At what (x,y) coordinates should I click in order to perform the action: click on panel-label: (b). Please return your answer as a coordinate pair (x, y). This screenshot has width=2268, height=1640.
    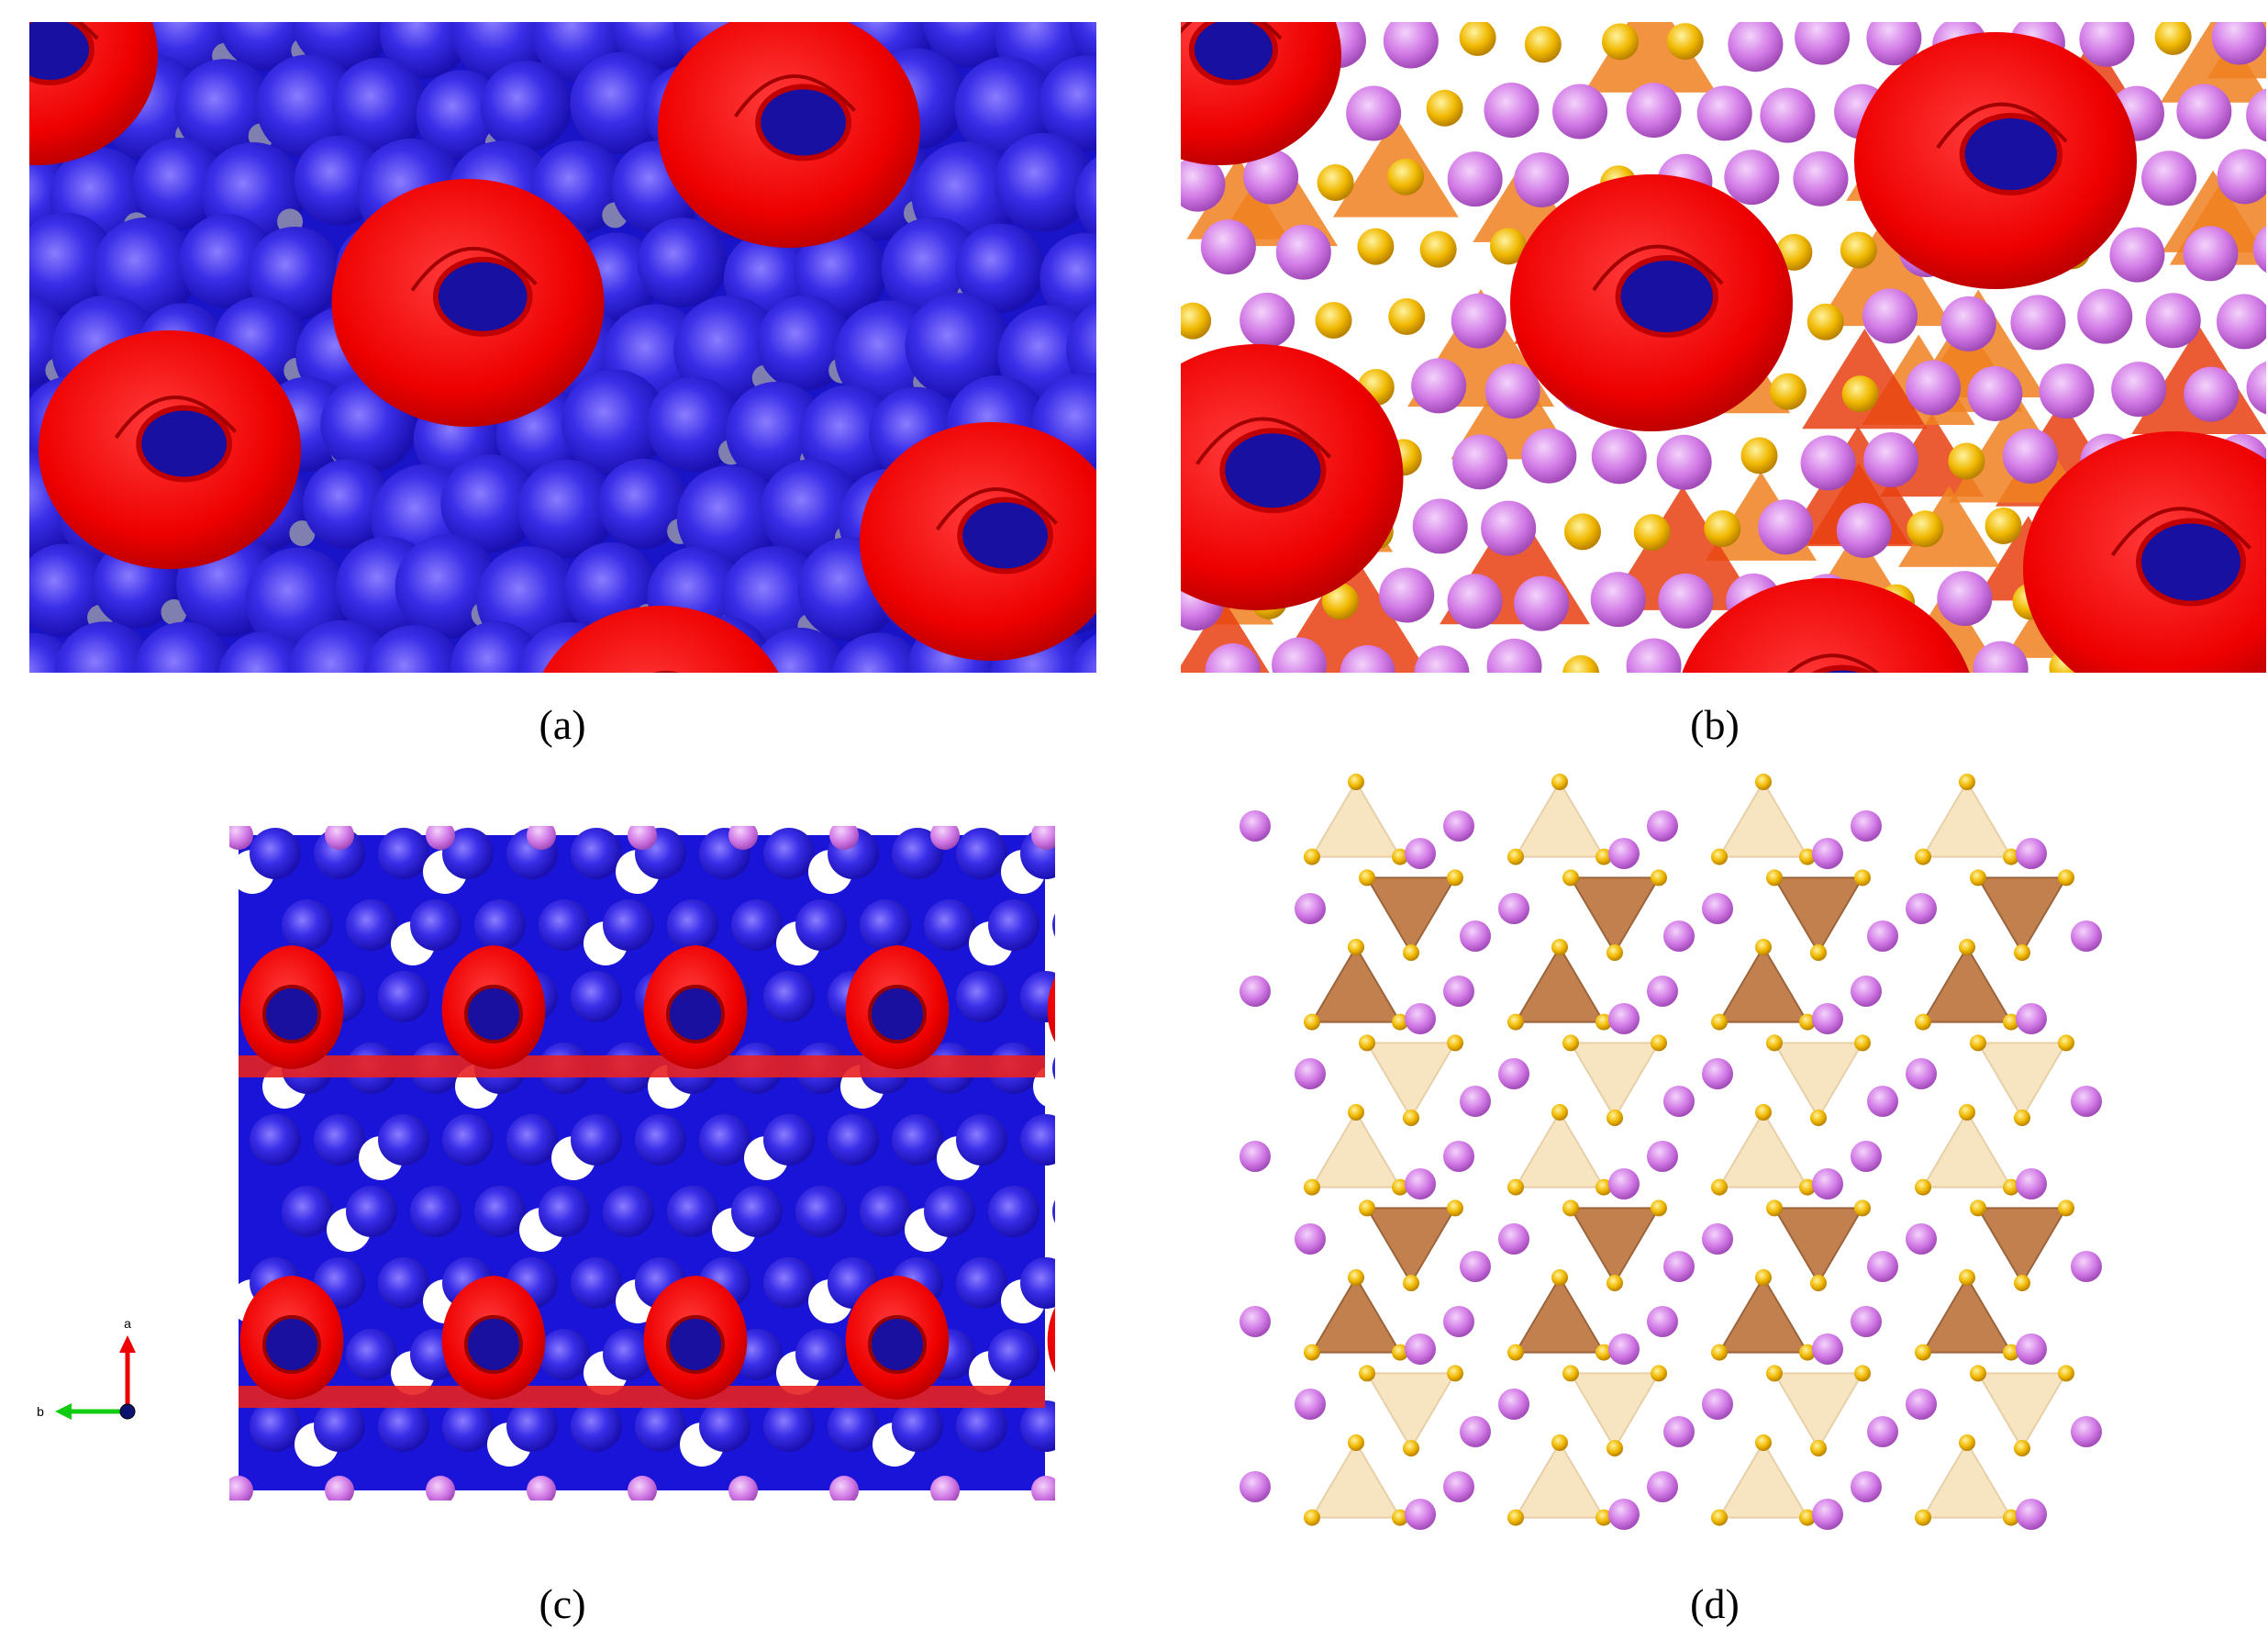
    Looking at the image, I should click on (1715, 724).